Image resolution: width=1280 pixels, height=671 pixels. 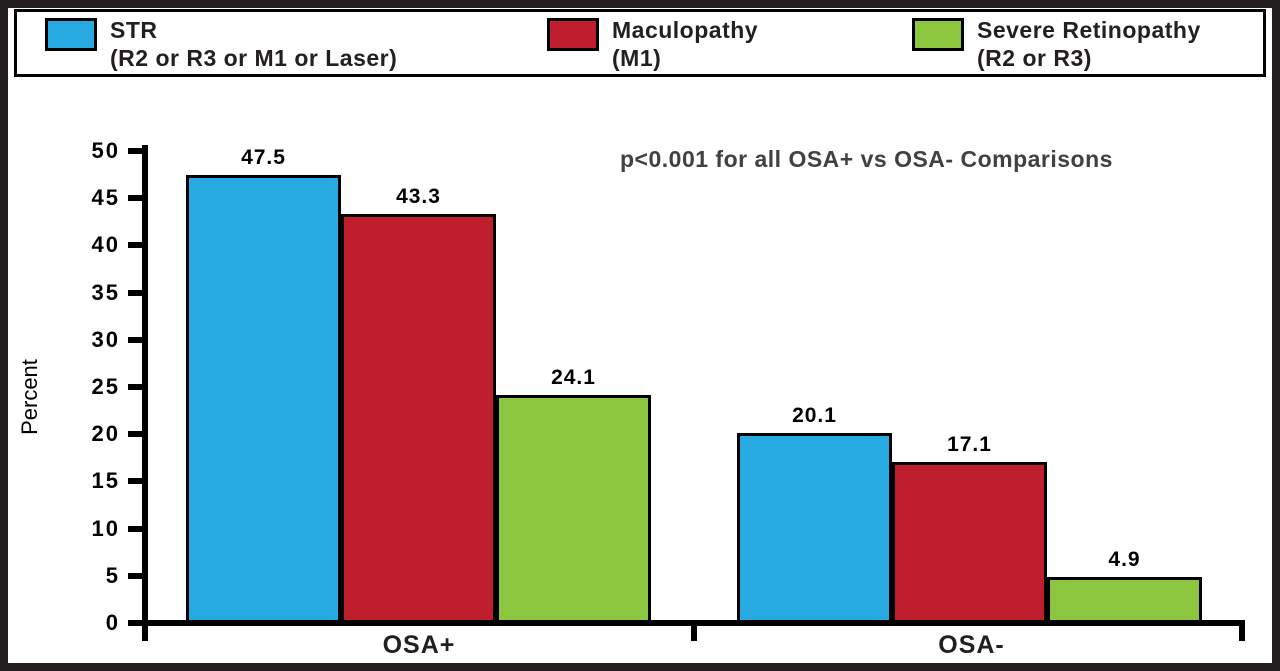 What do you see at coordinates (134, 30) in the screenshot?
I see `legend-label-str-name: STR` at bounding box center [134, 30].